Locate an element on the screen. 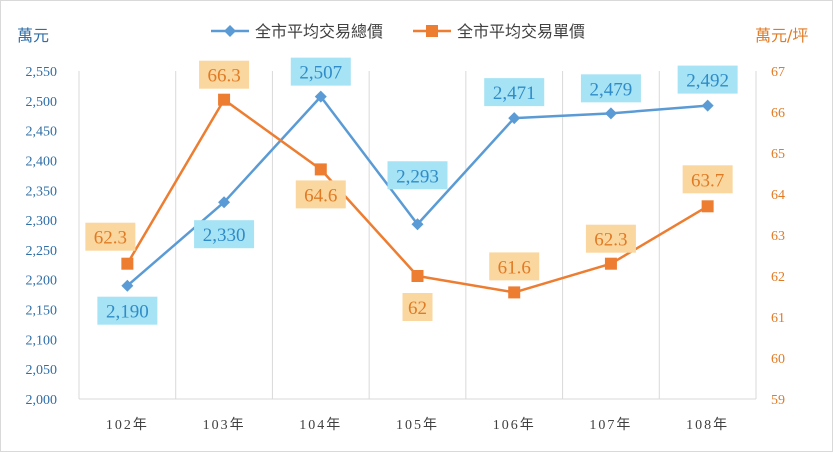 Image resolution: width=833 pixels, height=452 pixels. y-right-tick-label: 61 is located at coordinates (778, 318).